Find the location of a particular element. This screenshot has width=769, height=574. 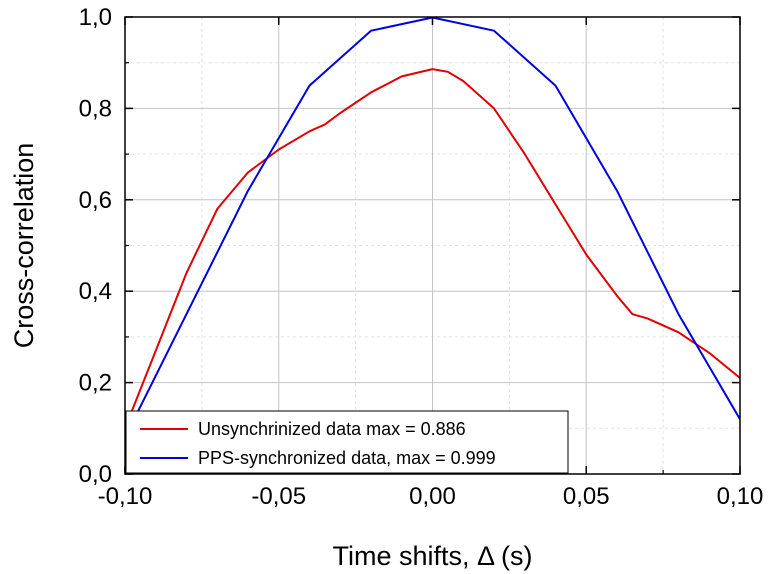

legend-label-1: Unsynchrinized data max = 0.886 is located at coordinates (332, 429).